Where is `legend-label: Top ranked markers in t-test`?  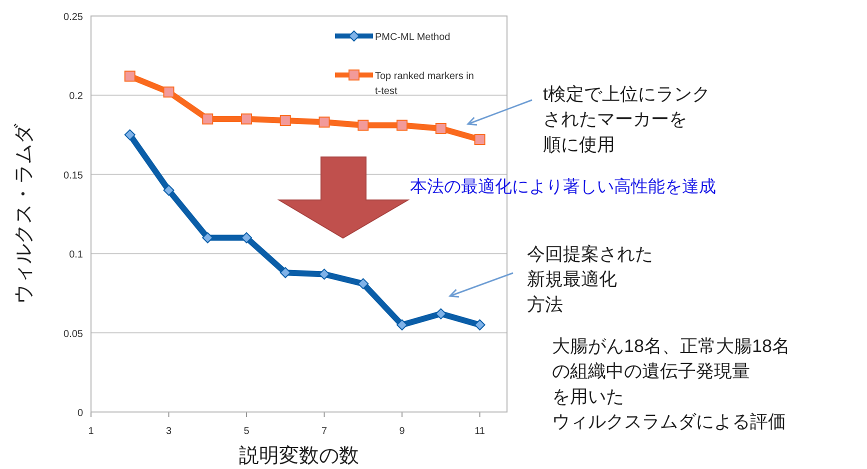 legend-label: Top ranked markers in t-test is located at coordinates (424, 84).